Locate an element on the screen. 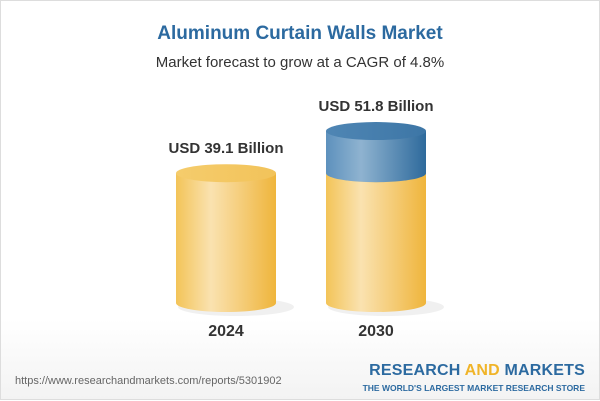 This screenshot has width=600, height=401. category-label: 2024 is located at coordinates (226, 331).